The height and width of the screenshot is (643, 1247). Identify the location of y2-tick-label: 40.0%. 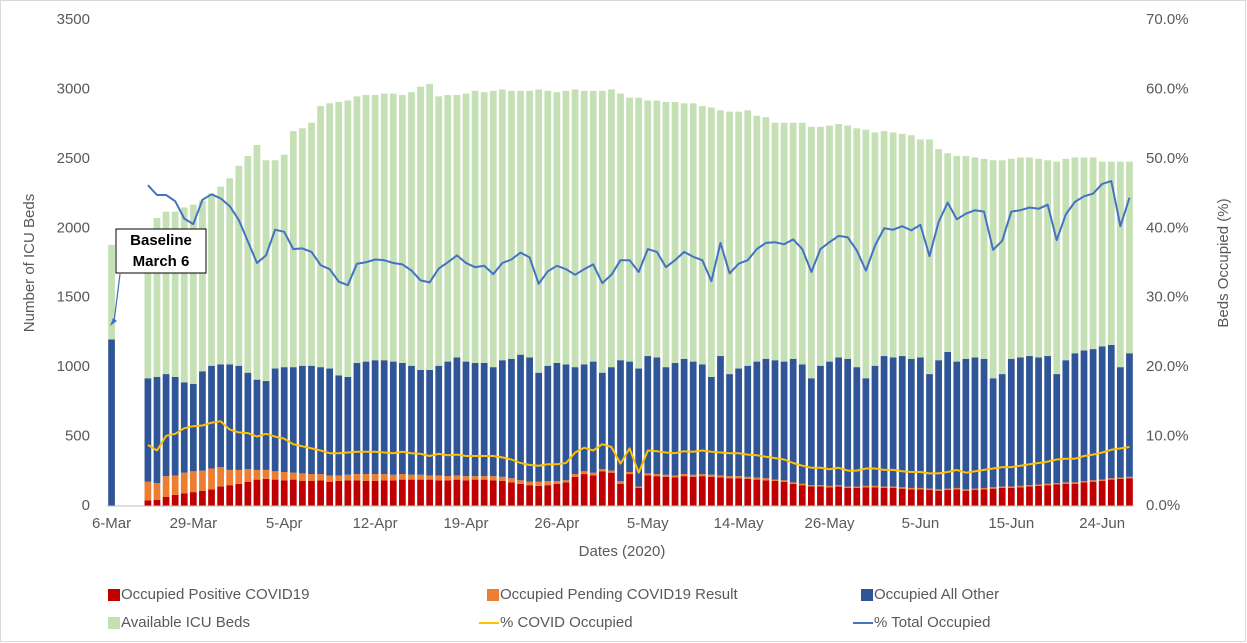
(1167, 227).